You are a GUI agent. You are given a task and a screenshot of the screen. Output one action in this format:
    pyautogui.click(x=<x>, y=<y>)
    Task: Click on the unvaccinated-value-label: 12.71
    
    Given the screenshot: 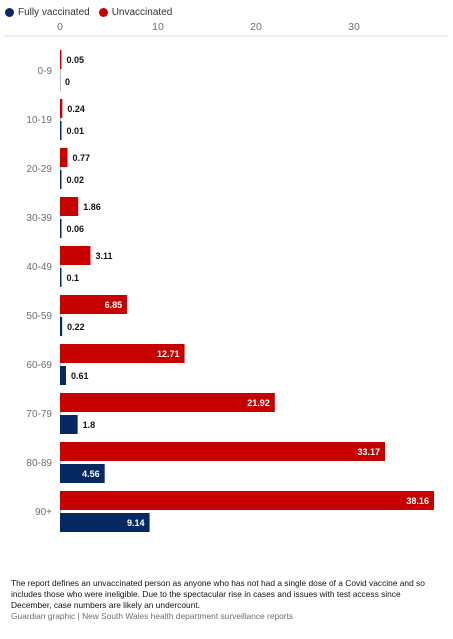 What is the action you would take?
    pyautogui.click(x=168, y=354)
    